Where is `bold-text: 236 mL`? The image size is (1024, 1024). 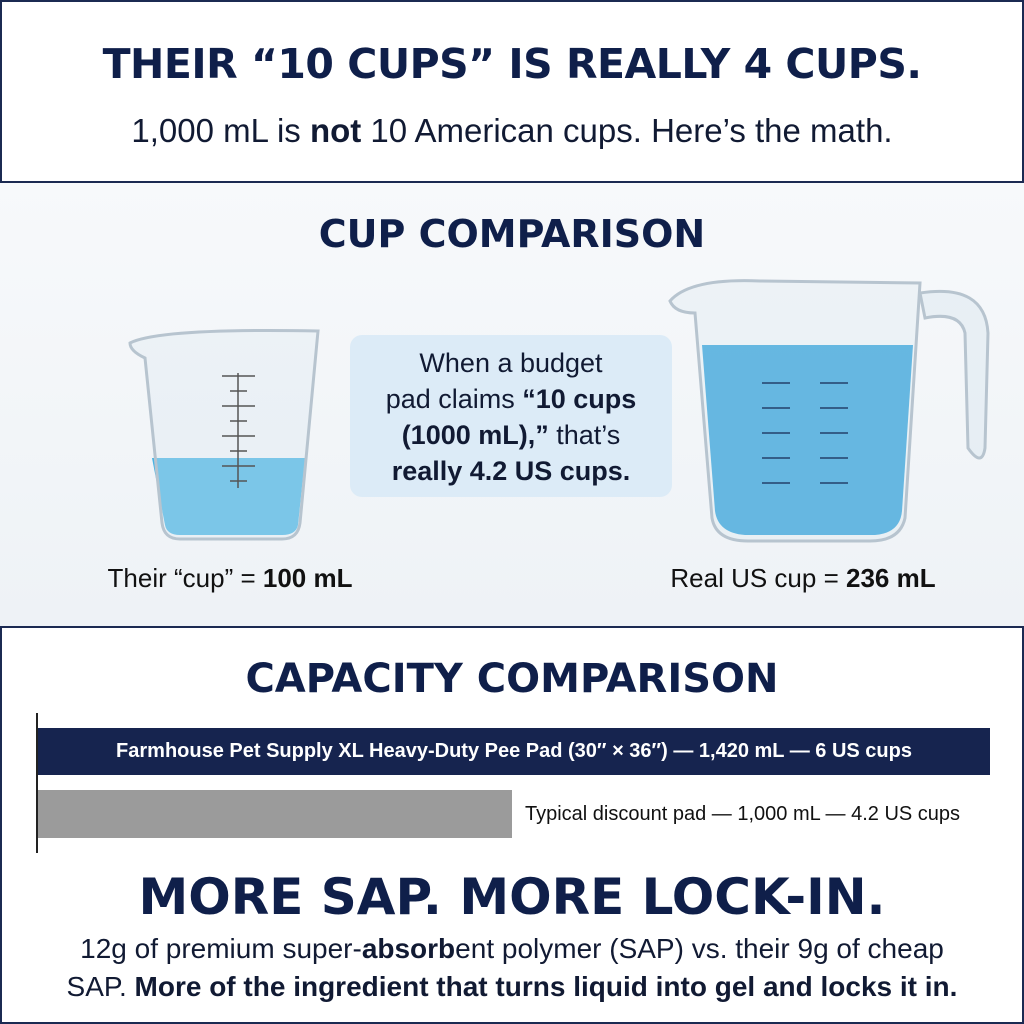 bold-text: 236 mL is located at coordinates (890, 578).